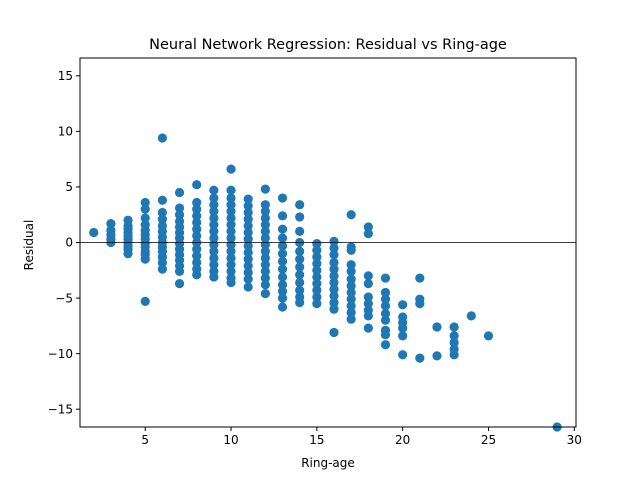  What do you see at coordinates (488, 440) in the screenshot?
I see `x-tick-label: 25` at bounding box center [488, 440].